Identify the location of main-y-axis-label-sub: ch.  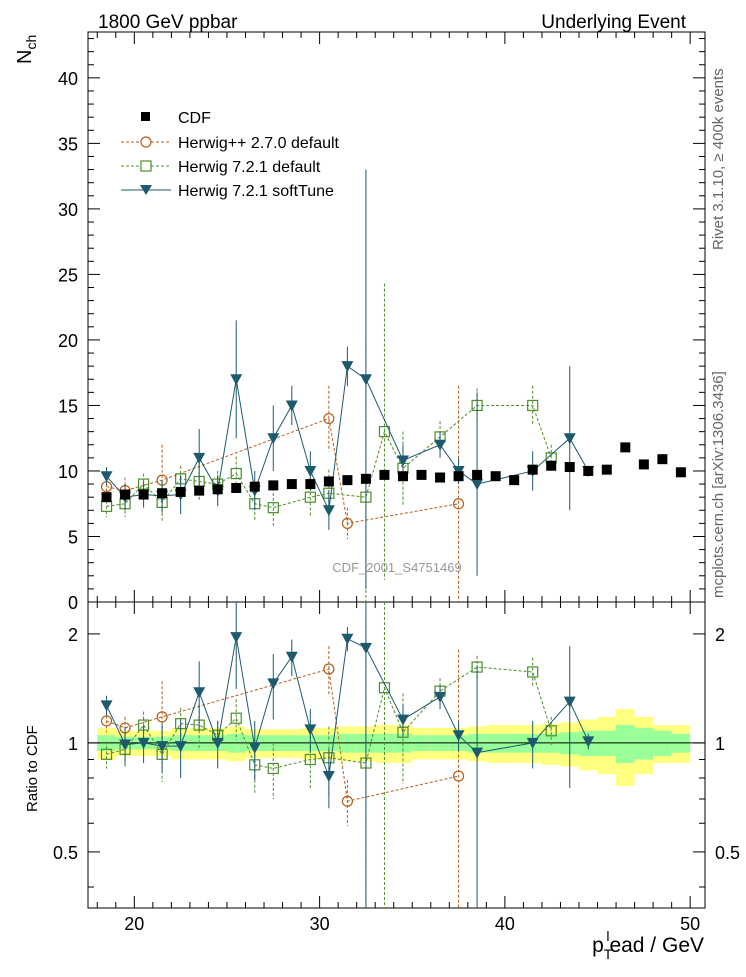
(31, 42).